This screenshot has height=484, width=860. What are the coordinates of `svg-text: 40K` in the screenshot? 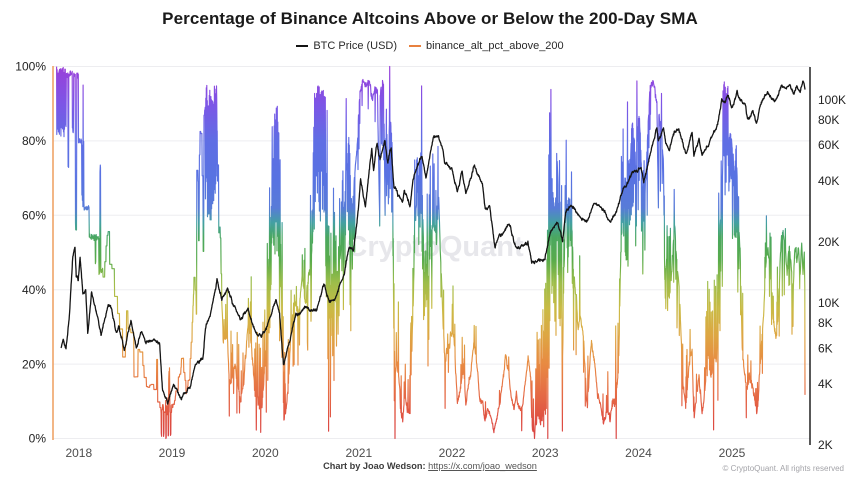 It's located at (828, 181).